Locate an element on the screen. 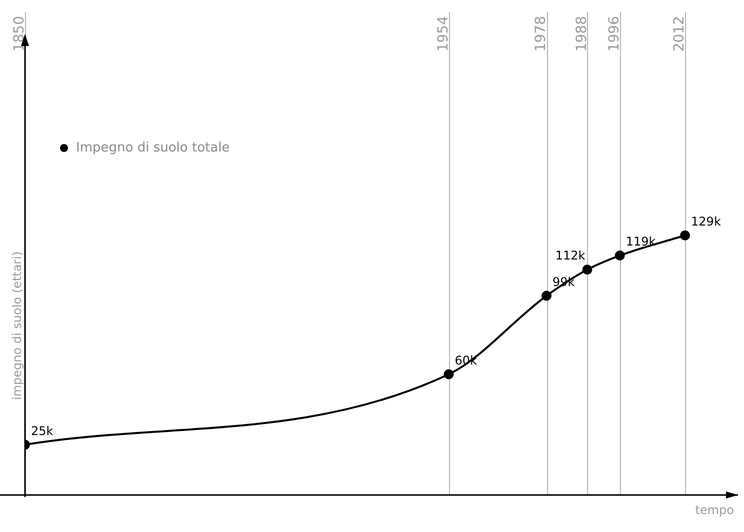 This screenshot has height=532, width=744. data-label: 25k is located at coordinates (42, 431).